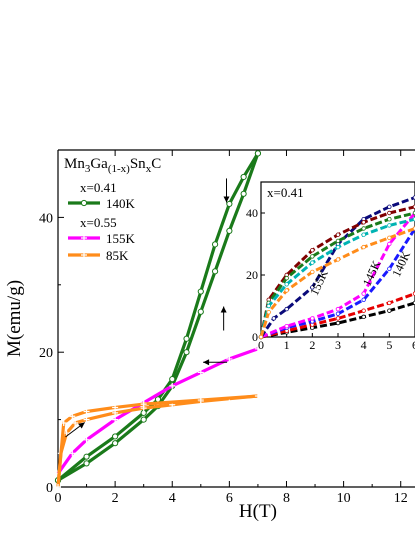 The height and width of the screenshot is (537, 415). What do you see at coordinates (344, 498) in the screenshot?
I see `x-tick-label: 10` at bounding box center [344, 498].